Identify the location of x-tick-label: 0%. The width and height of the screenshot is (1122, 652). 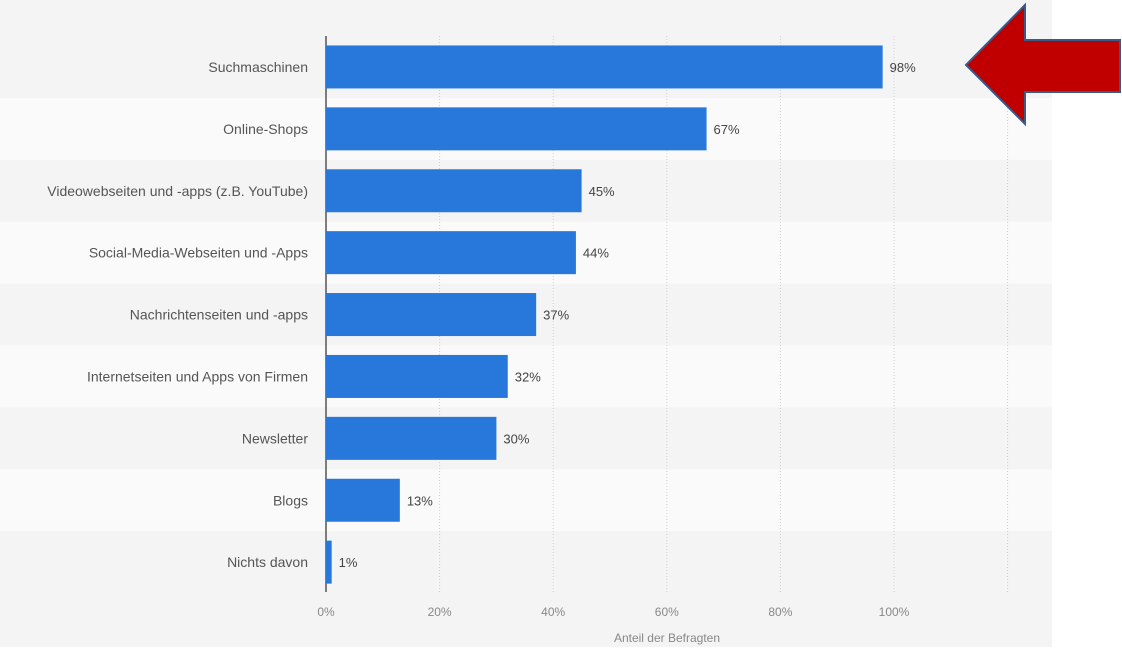
(326, 612).